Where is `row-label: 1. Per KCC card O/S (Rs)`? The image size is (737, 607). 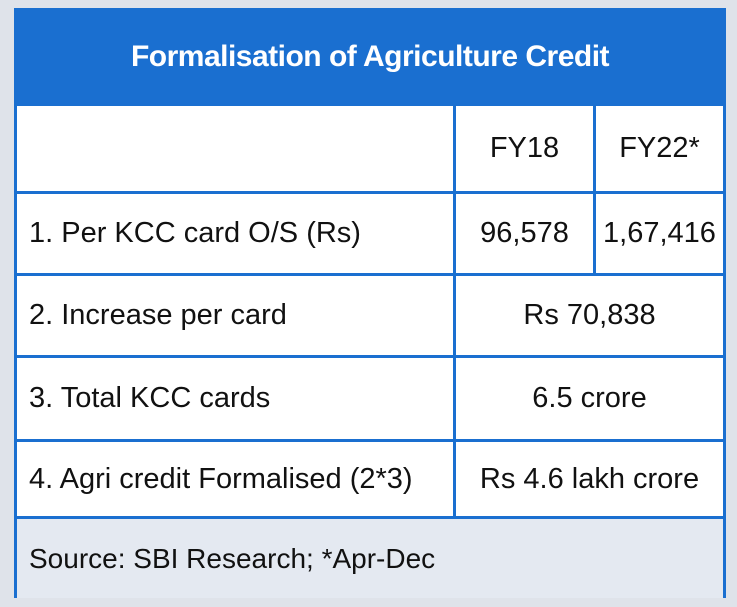
row-label: 1. Per KCC card O/S (Rs) is located at coordinates (195, 233).